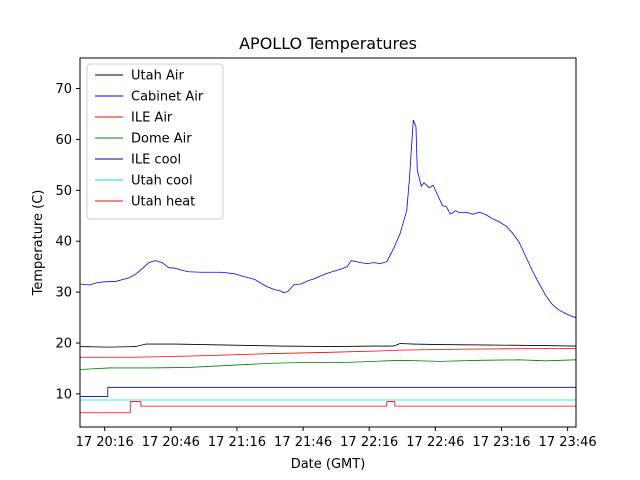  I want to click on legend-label: ILE Air, so click(152, 118).